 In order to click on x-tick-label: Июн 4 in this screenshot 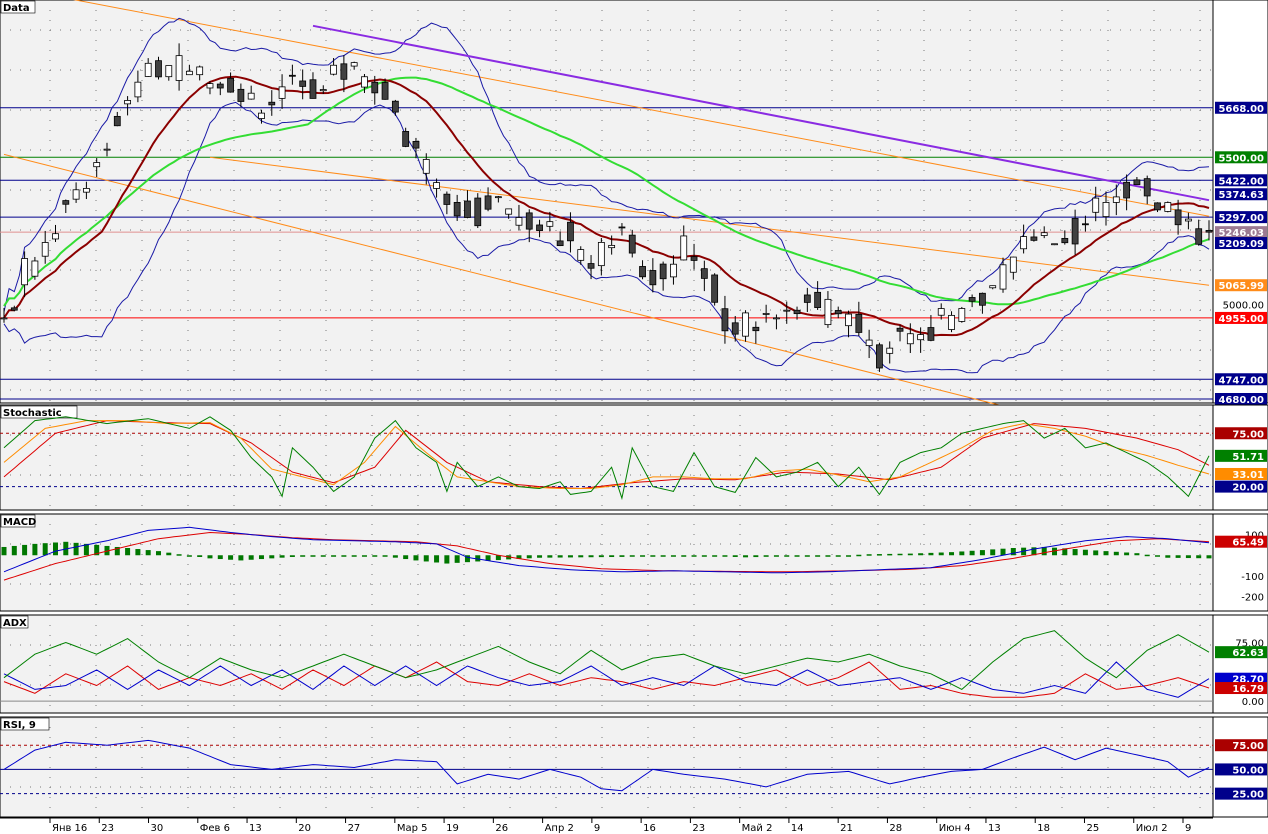, I will do `click(955, 828)`.